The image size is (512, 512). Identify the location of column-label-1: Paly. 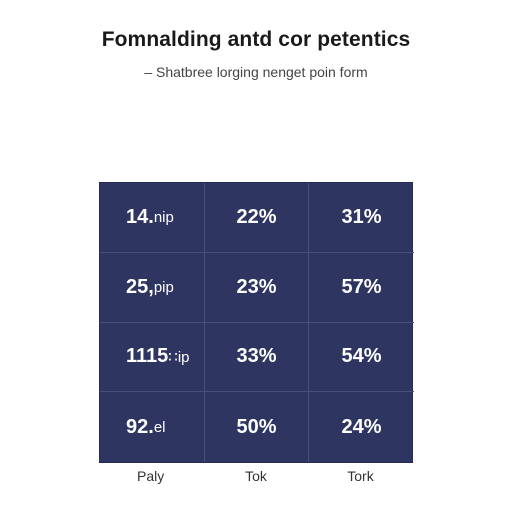
(151, 476).